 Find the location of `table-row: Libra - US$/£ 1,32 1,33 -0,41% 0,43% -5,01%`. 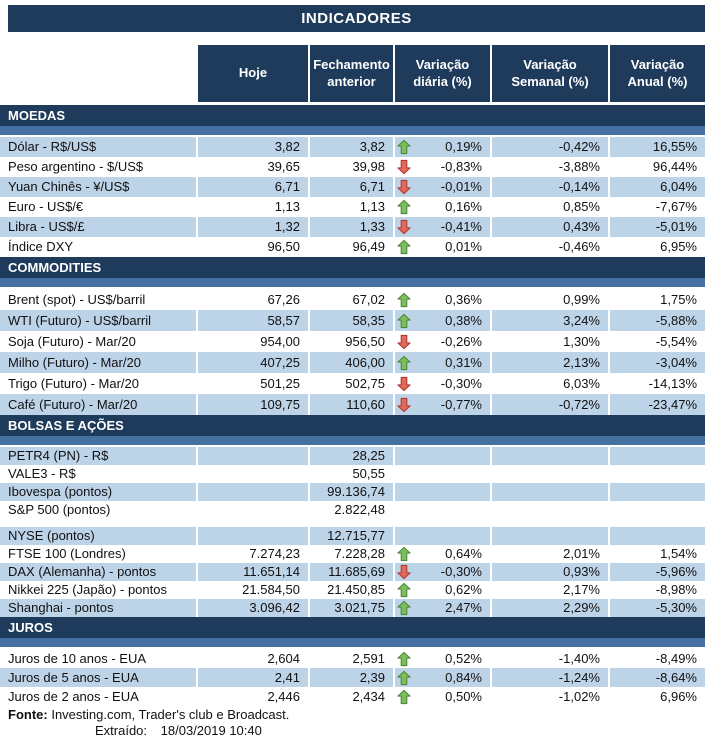

table-row: Libra - US$/£ 1,32 1,33 -0,41% 0,43% -5,01% is located at coordinates (352, 227).